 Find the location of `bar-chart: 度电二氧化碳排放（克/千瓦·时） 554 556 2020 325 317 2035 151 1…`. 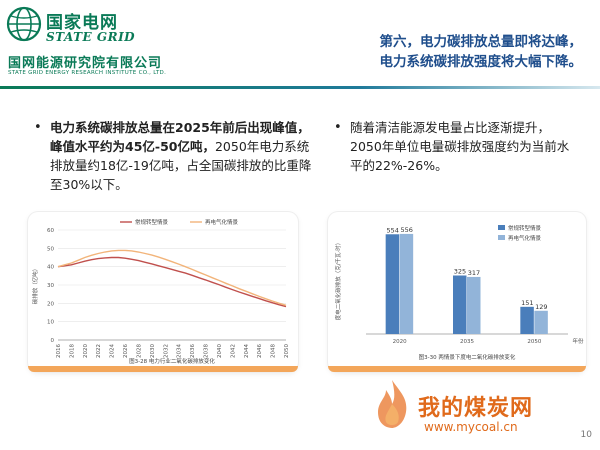

bar-chart: 度电二氧化碳排放（克/千瓦·时） 554 556 2020 325 317 2035 151 1… is located at coordinates (459, 292).